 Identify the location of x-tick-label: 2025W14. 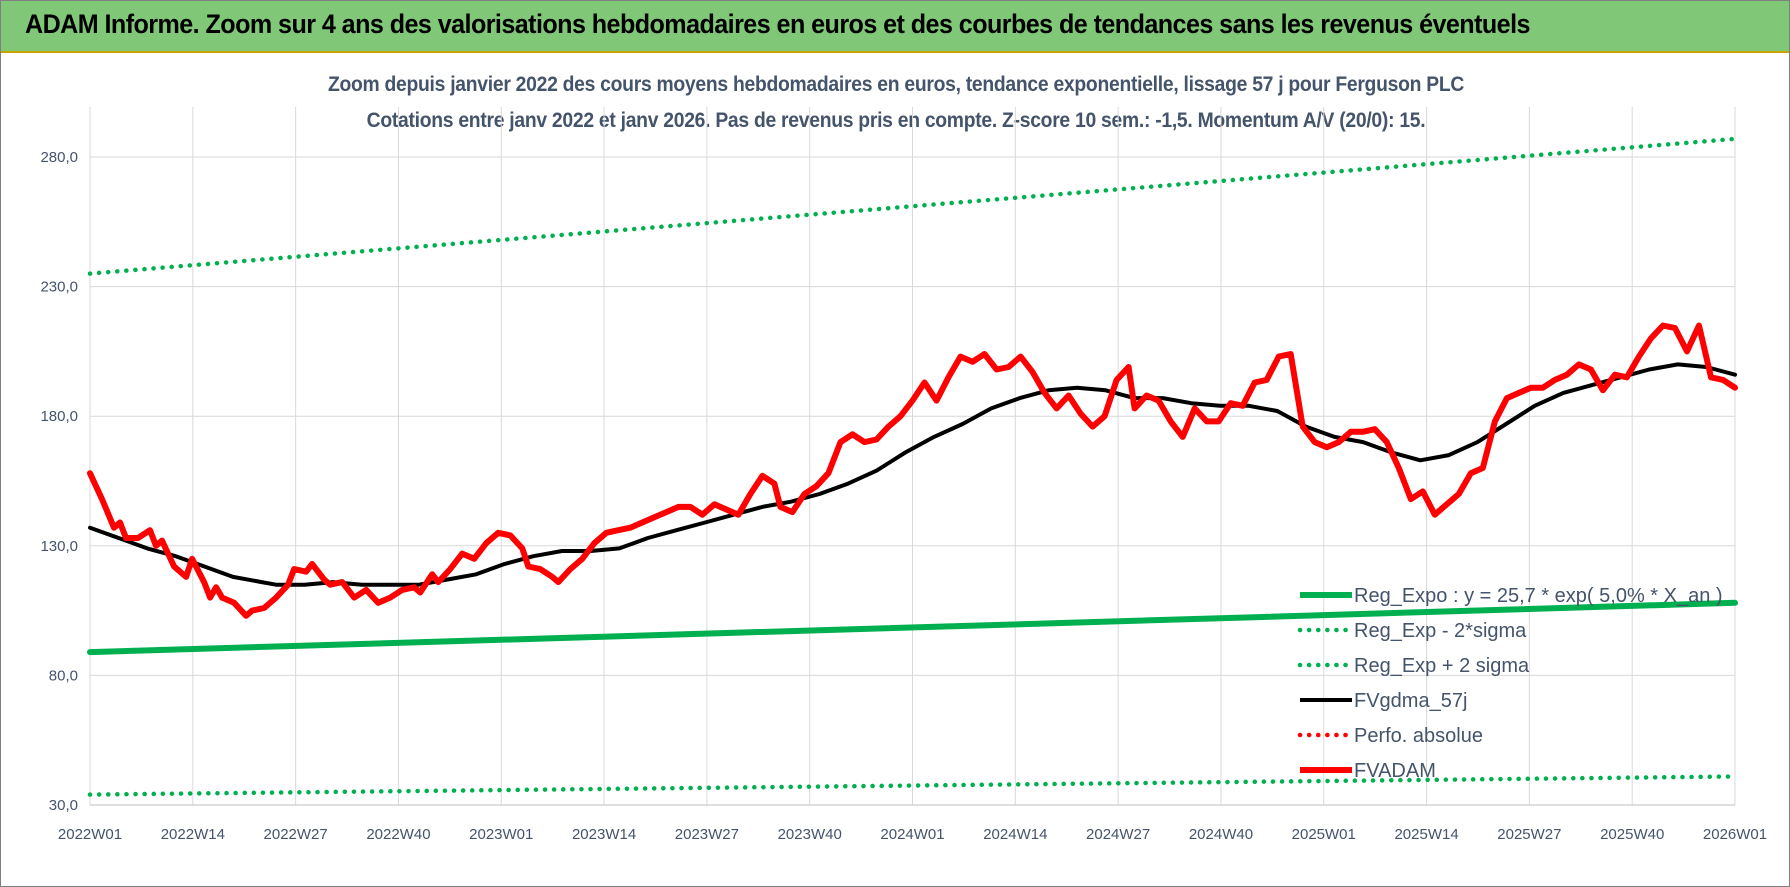
(1426, 834).